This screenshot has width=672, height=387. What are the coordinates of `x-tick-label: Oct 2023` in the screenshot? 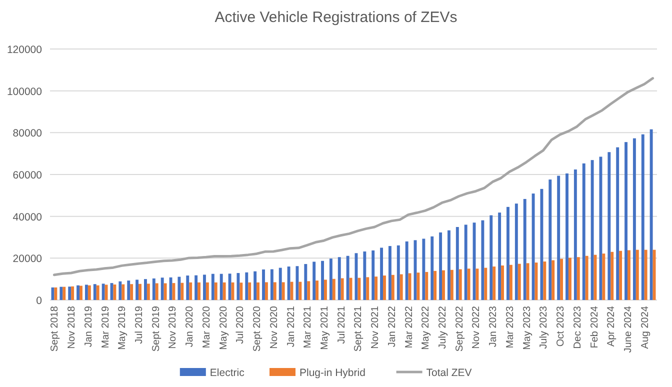 It's located at (561, 326).